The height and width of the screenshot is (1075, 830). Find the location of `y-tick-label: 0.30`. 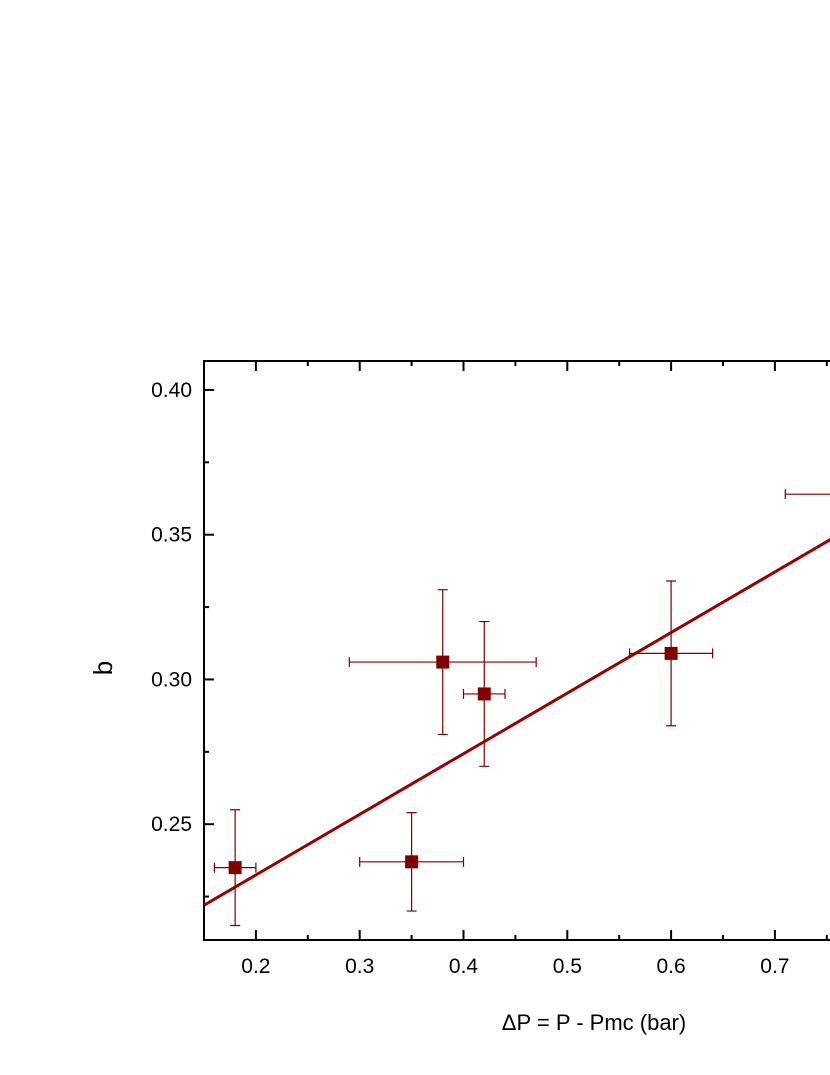

y-tick-label: 0.30 is located at coordinates (171, 679).